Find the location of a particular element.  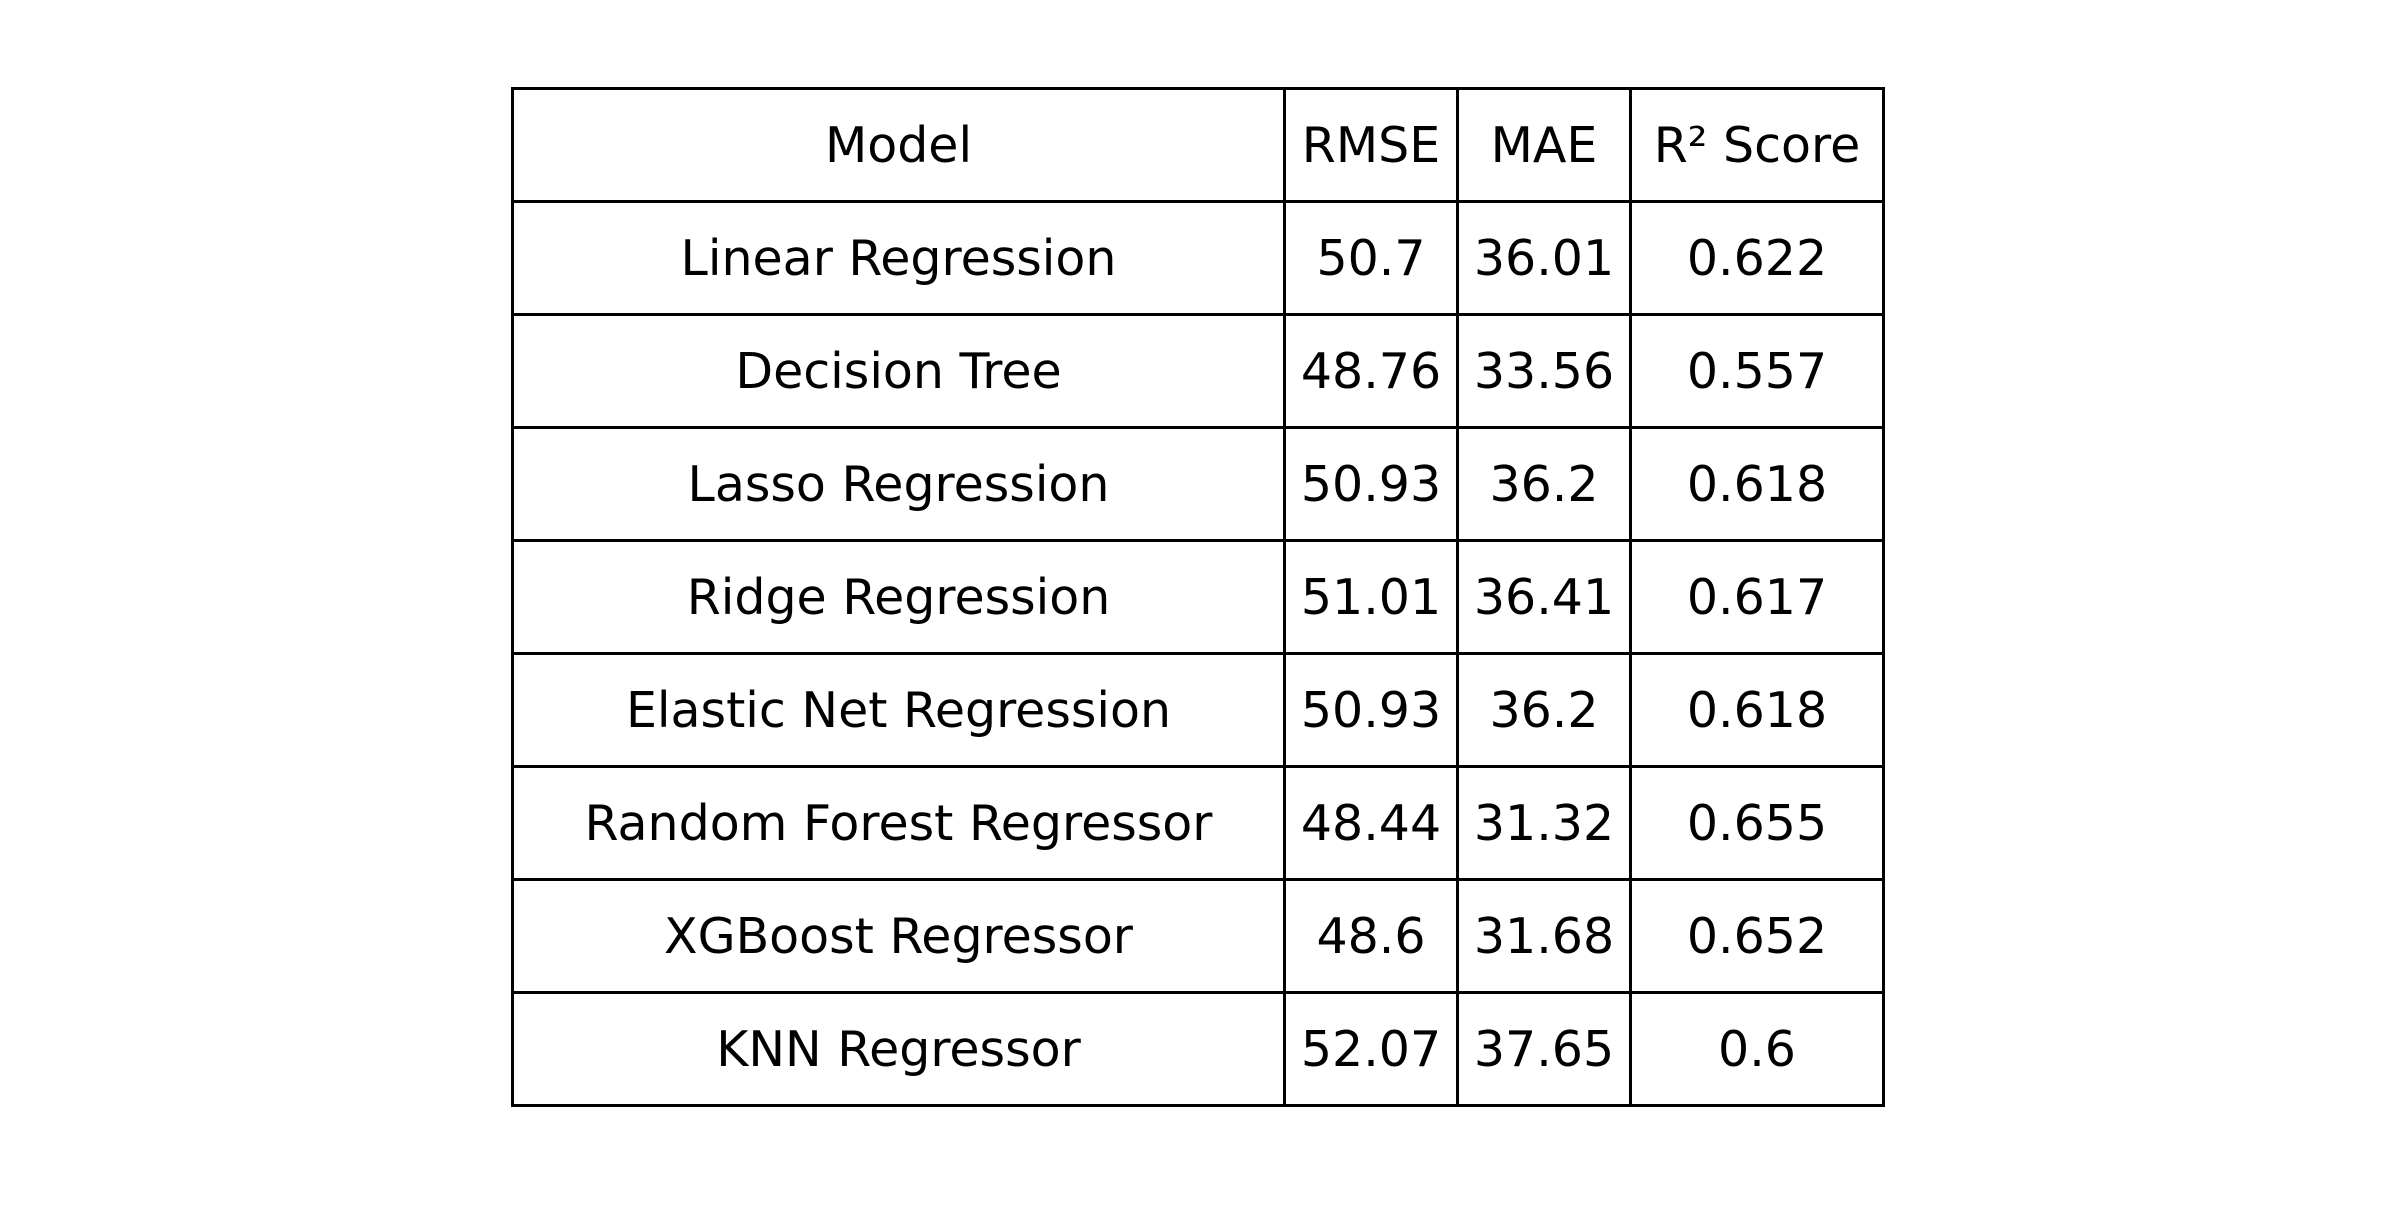

cell-rmse: 48.44 is located at coordinates (1371, 823).